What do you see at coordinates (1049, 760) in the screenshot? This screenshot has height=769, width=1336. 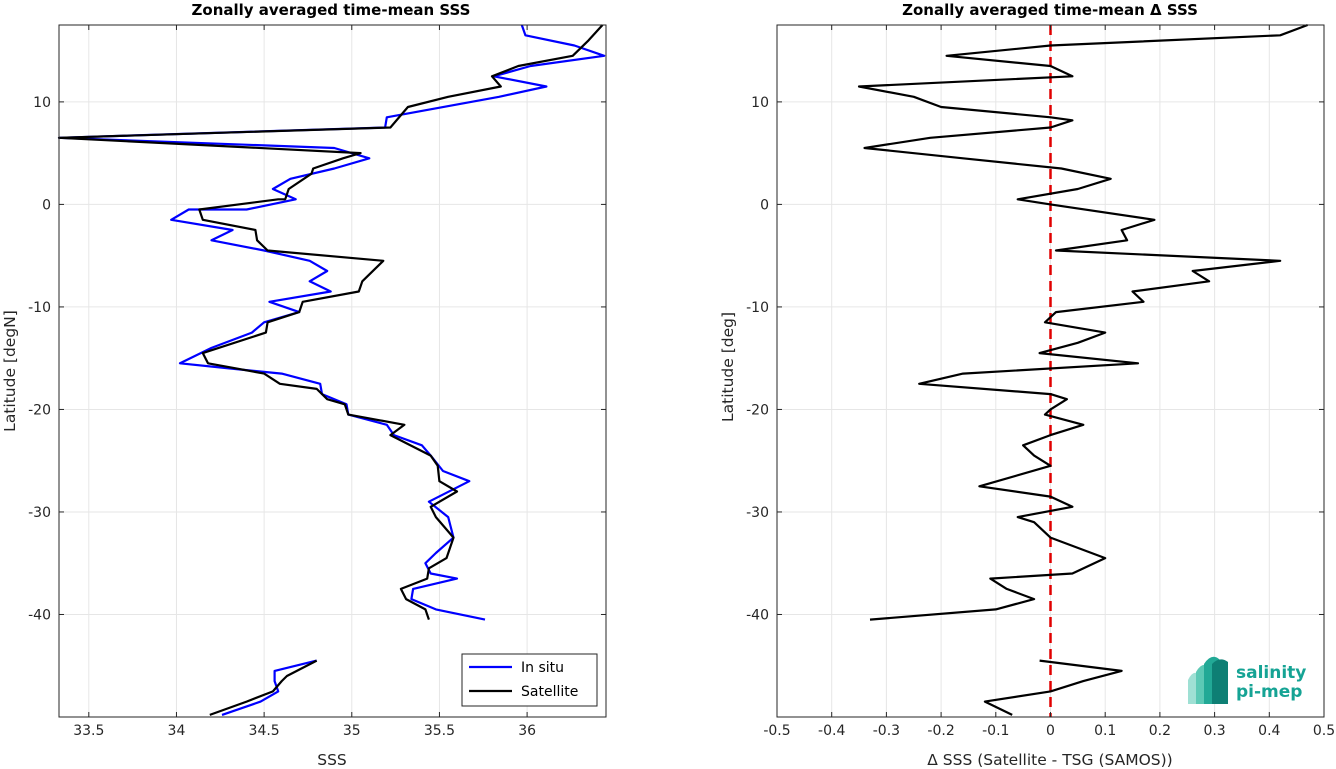 I see `x-axis-label: Δ SSS (Satellite - TSG (SAMOS))` at bounding box center [1049, 760].